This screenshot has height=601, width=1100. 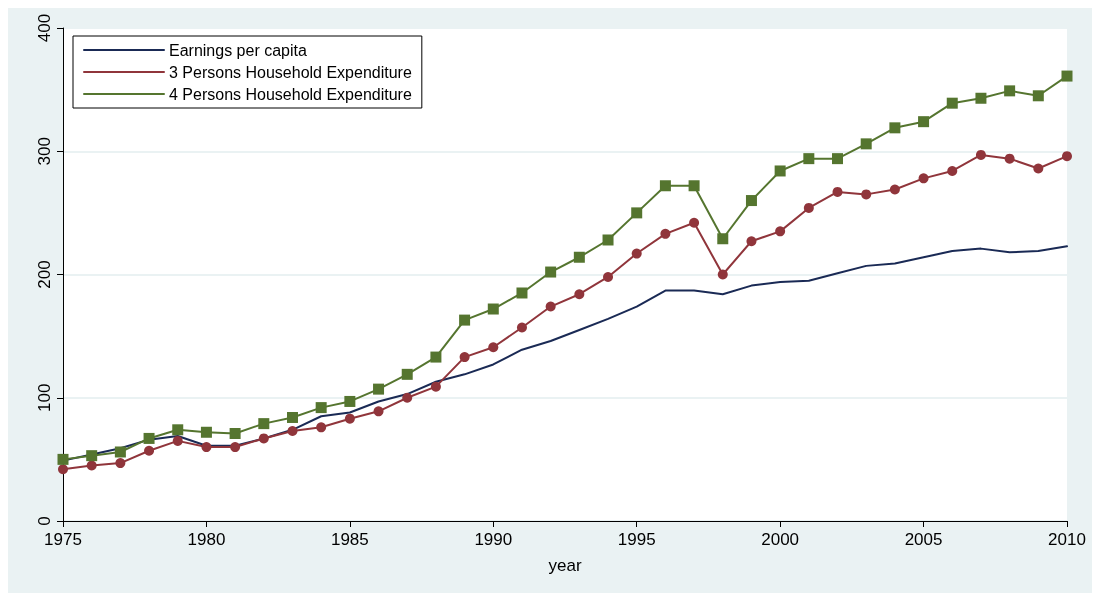 I want to click on y-tick-label: 400, so click(x=44, y=28).